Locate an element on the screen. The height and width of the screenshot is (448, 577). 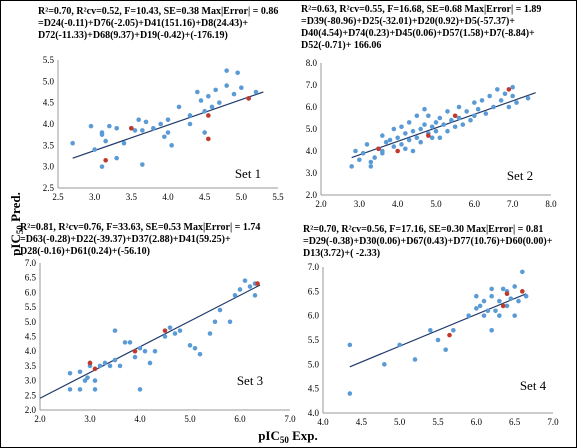
y-tick-label: 2.0 is located at coordinates (31, 410).